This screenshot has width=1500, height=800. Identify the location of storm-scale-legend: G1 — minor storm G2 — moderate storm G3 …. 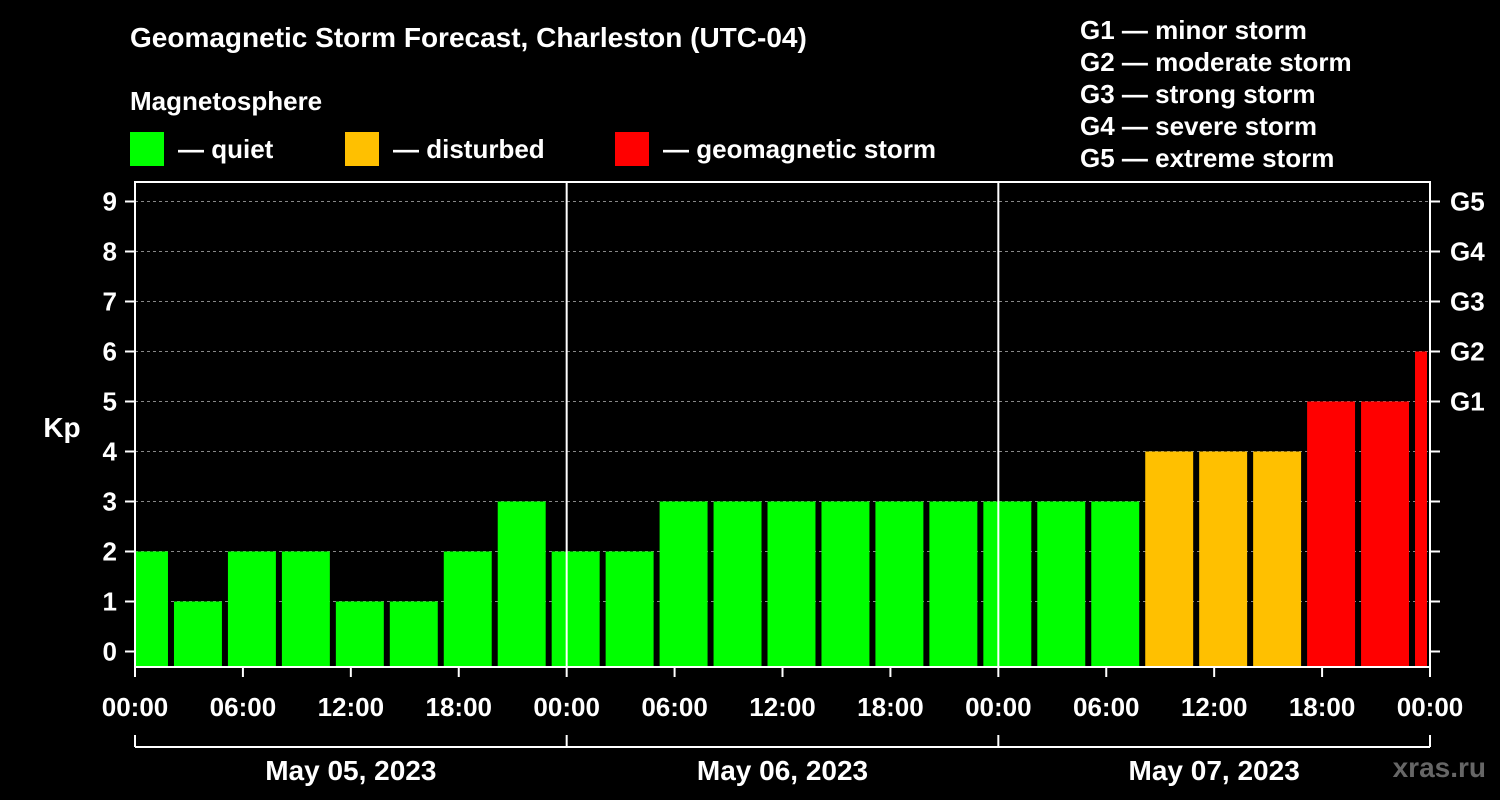
(1216, 94).